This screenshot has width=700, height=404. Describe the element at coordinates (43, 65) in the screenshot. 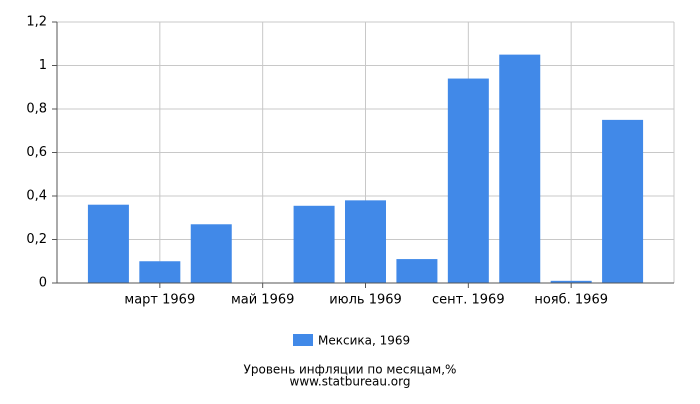

I see `y-tick-label: 1` at that location.